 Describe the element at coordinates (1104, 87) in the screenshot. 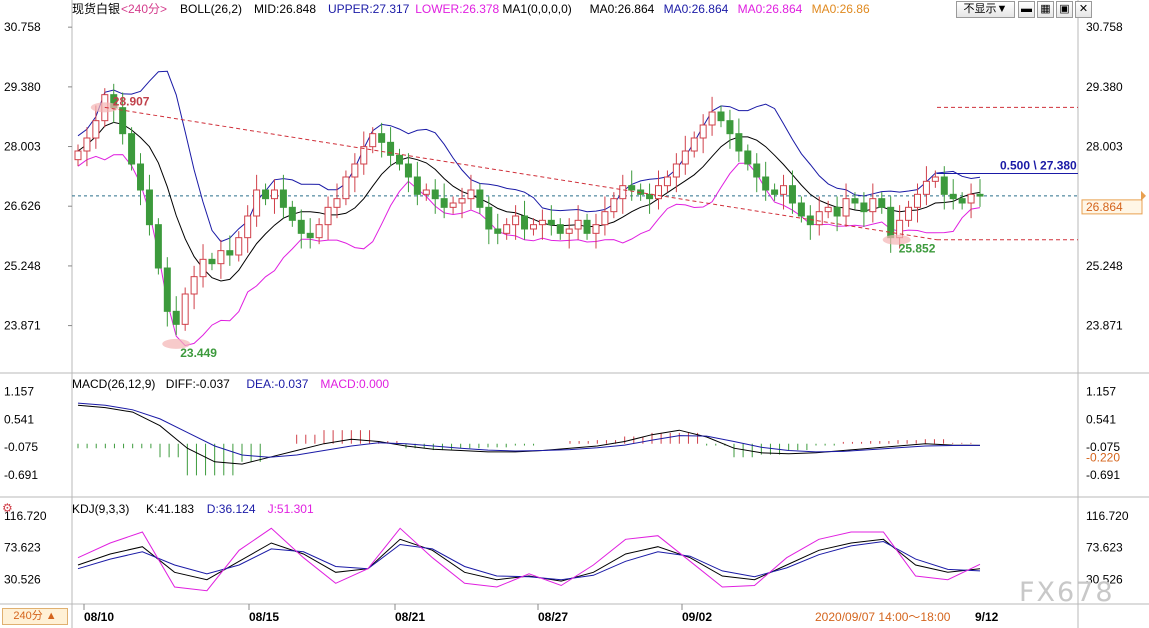

I see `price-tick-label-right: 29.380` at that location.